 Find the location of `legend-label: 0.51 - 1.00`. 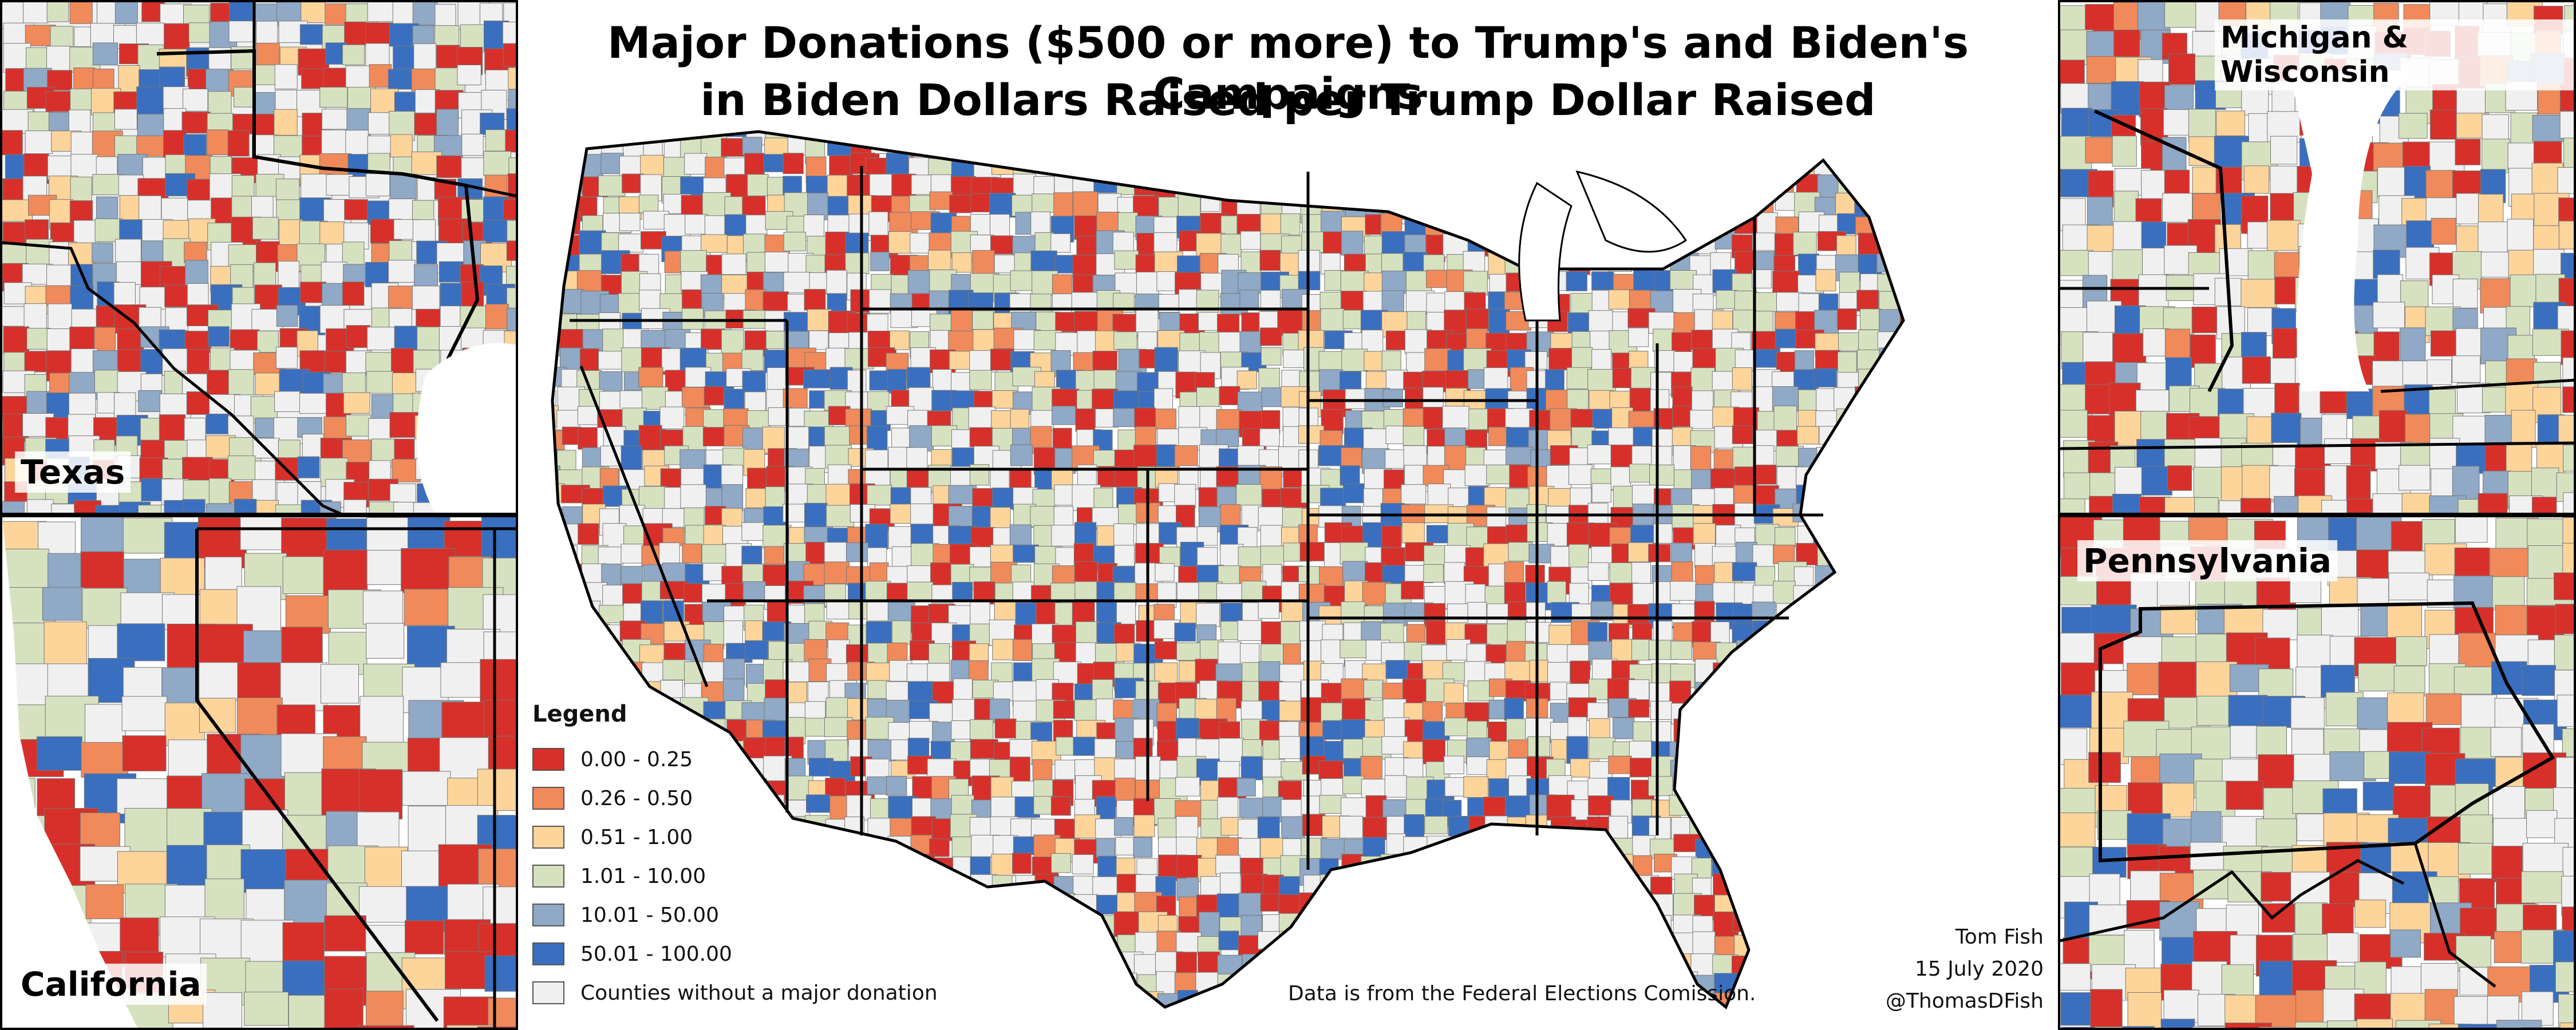

legend-label: 0.51 - 1.00 is located at coordinates (636, 837).